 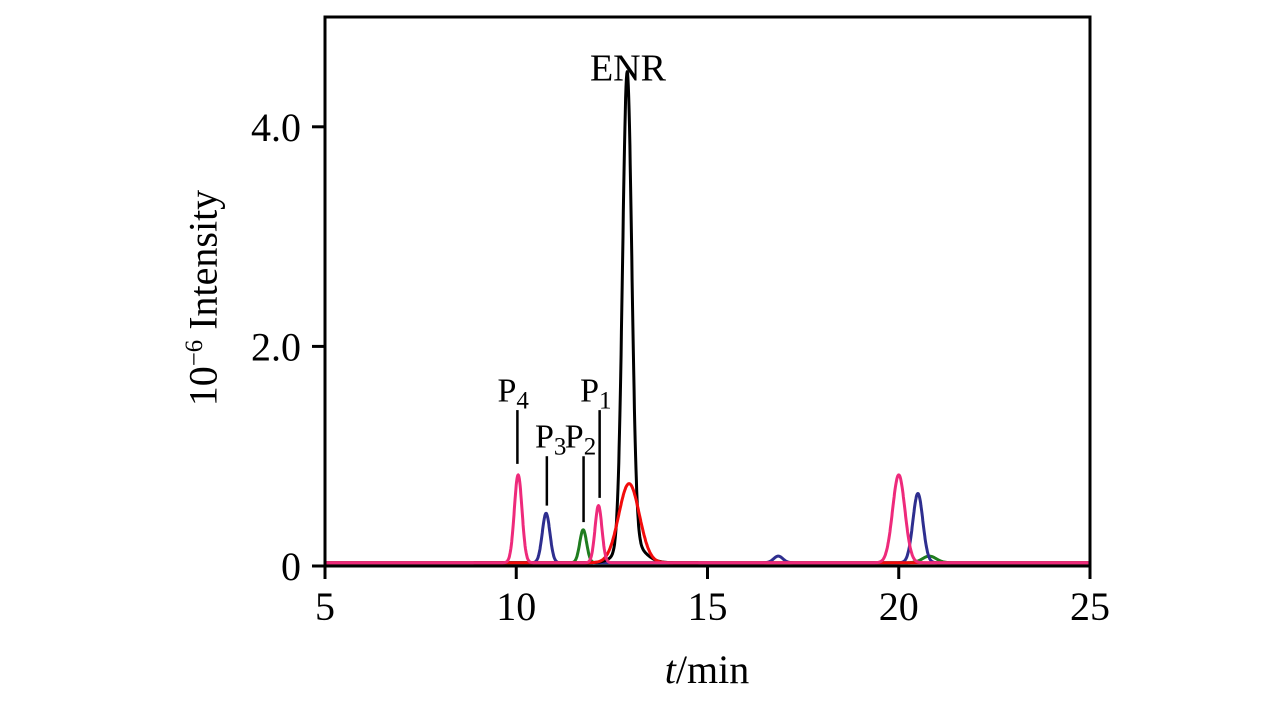 What do you see at coordinates (628, 69) in the screenshot?
I see `peak-label-ENR: ENR` at bounding box center [628, 69].